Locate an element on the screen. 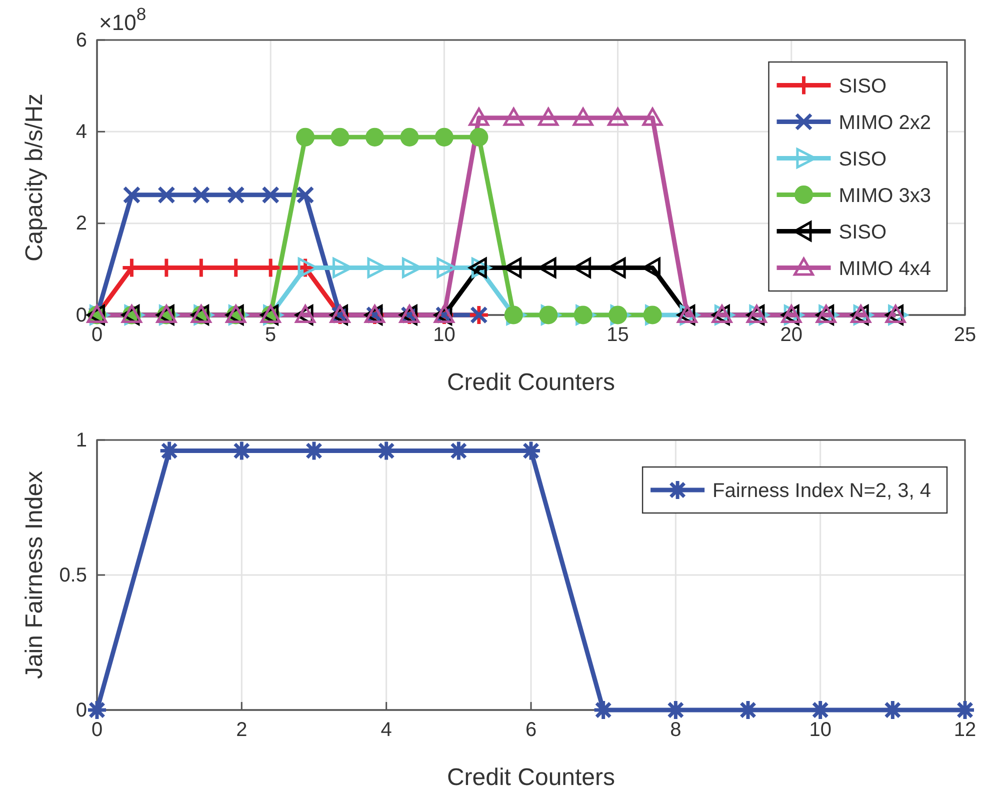 This screenshot has width=981, height=796. legend-label: Fairness Index N=2, 3, 4 is located at coordinates (821, 491).